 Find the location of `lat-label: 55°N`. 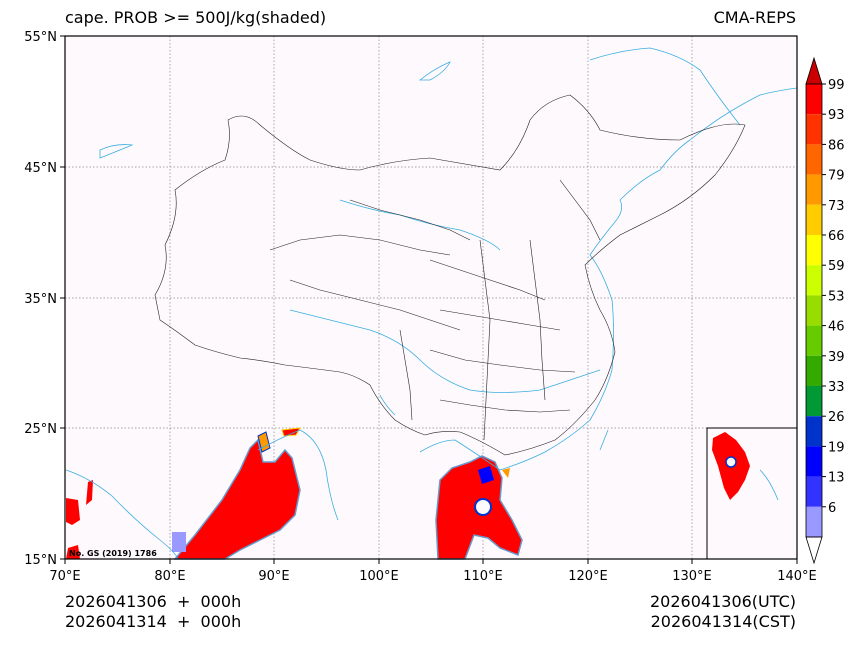

lat-label: 55°N is located at coordinates (40, 37).